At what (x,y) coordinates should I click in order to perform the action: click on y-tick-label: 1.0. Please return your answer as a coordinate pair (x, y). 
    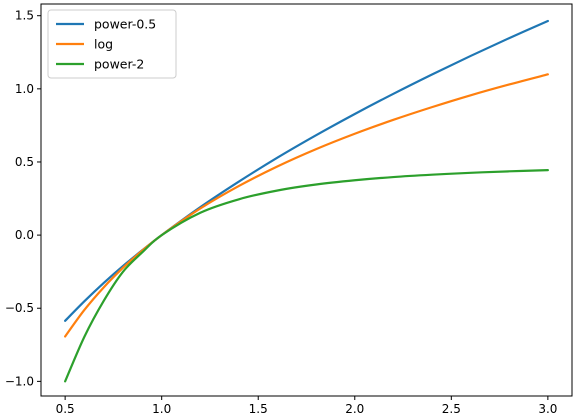
    Looking at the image, I should click on (24, 89).